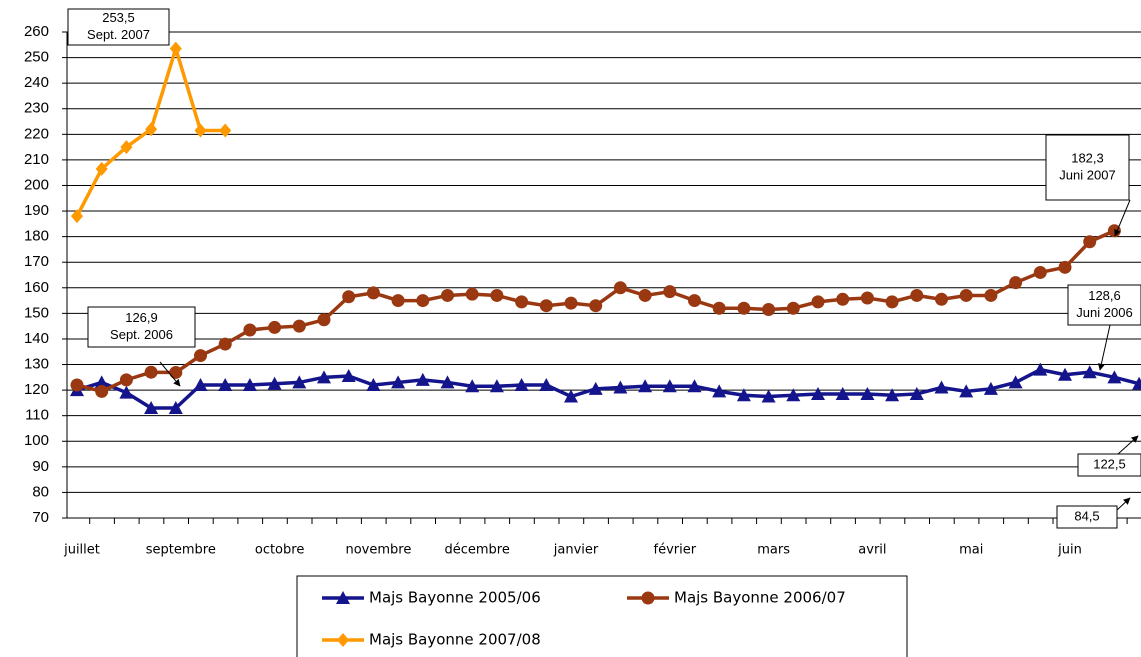 The height and width of the screenshot is (657, 1141). I want to click on annotation-text: 182,3, so click(1087, 157).